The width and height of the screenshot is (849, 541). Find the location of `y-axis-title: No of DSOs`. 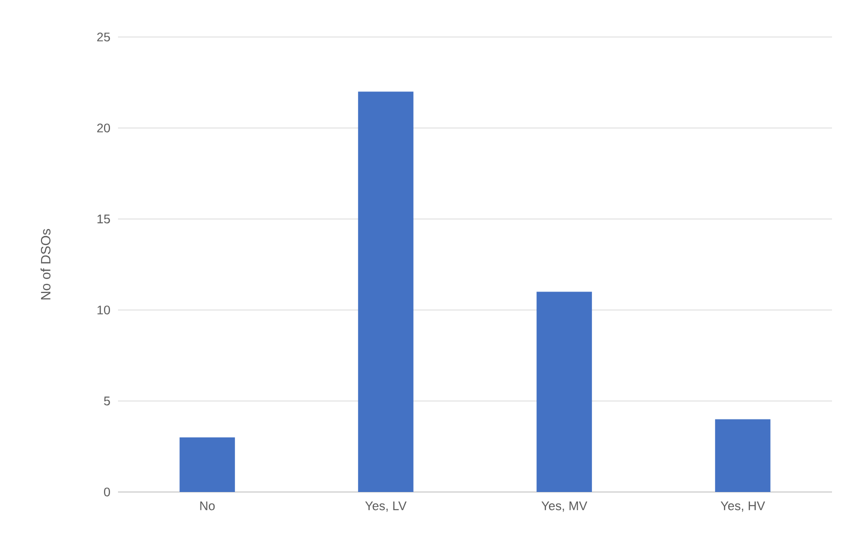

y-axis-title: No of DSOs is located at coordinates (45, 264).